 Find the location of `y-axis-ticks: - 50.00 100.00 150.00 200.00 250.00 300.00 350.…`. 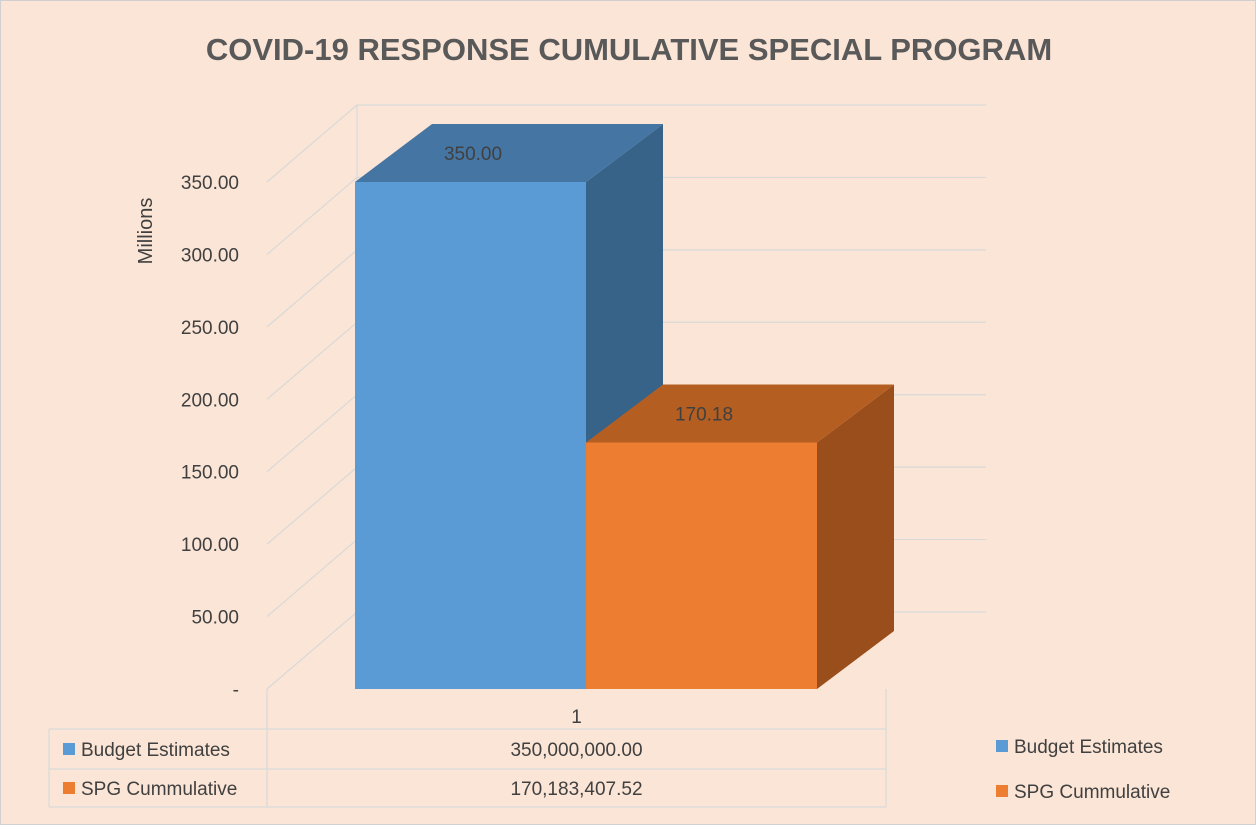

y-axis-ticks: - 50.00 100.00 150.00 200.00 250.00 300.00 350.… is located at coordinates (210, 437).